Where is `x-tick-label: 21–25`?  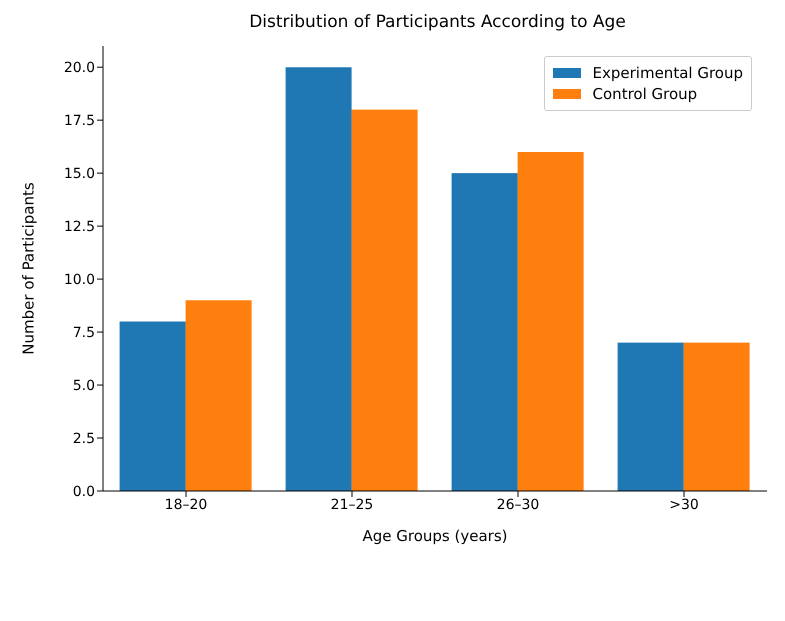 x-tick-label: 21–25 is located at coordinates (352, 504).